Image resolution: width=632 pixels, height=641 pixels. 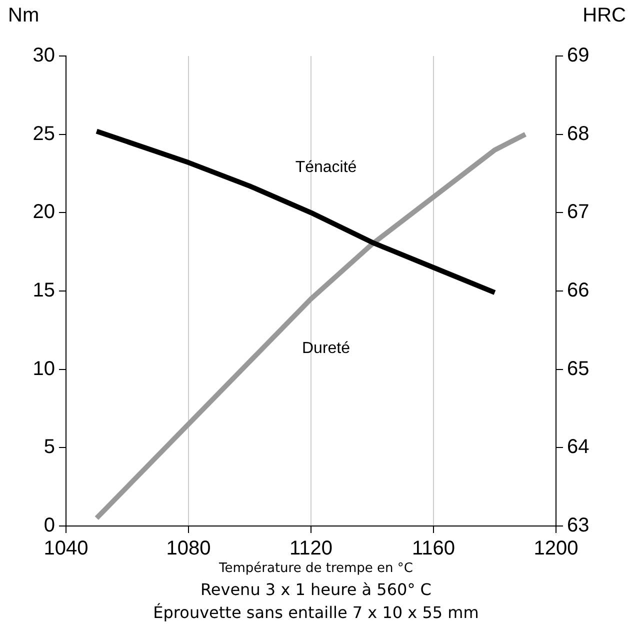 What do you see at coordinates (43, 55) in the screenshot?
I see `y-tick-label: 30` at bounding box center [43, 55].